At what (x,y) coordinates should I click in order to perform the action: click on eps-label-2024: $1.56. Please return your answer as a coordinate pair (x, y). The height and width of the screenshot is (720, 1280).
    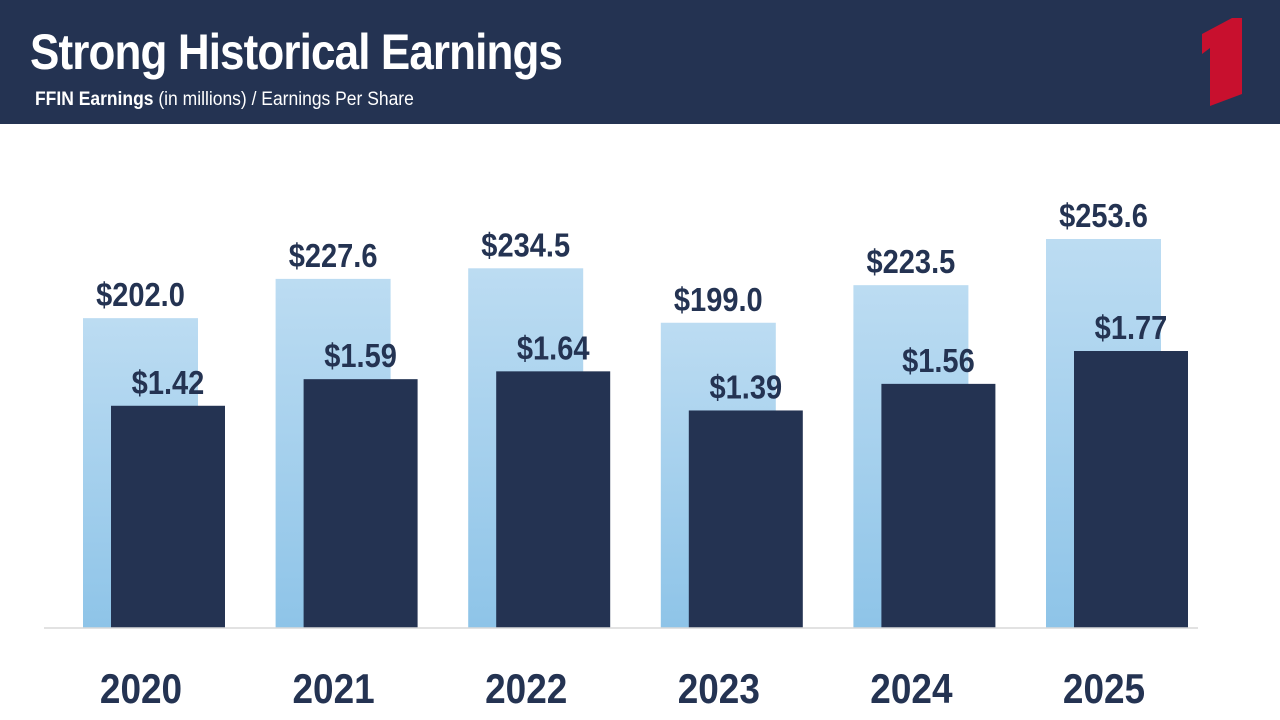
    Looking at the image, I should click on (938, 360).